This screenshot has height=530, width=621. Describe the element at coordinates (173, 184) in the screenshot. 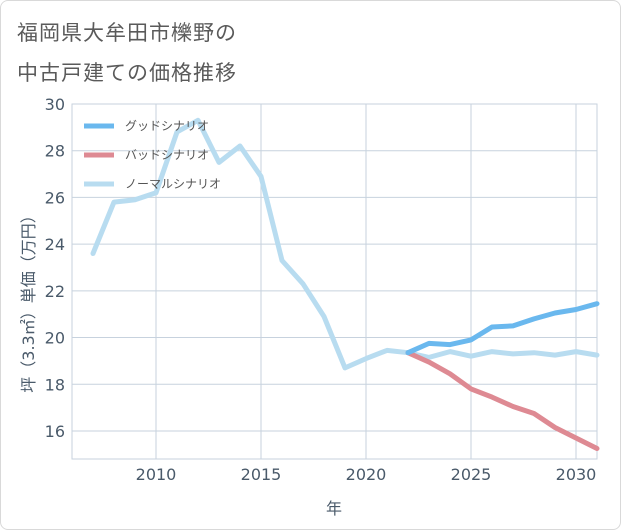

I see `legend-normal-label: ノーマルシナリオ` at that location.